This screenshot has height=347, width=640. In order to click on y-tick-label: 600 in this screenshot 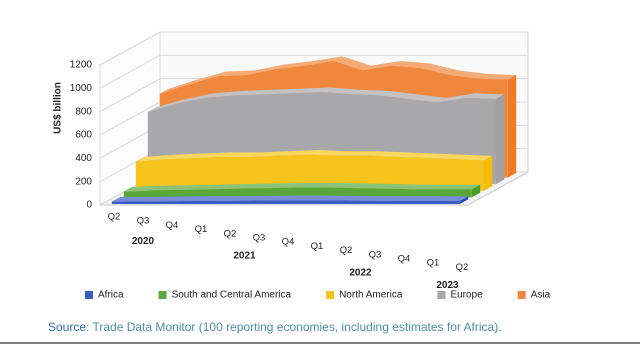, I will do `click(83, 135)`.